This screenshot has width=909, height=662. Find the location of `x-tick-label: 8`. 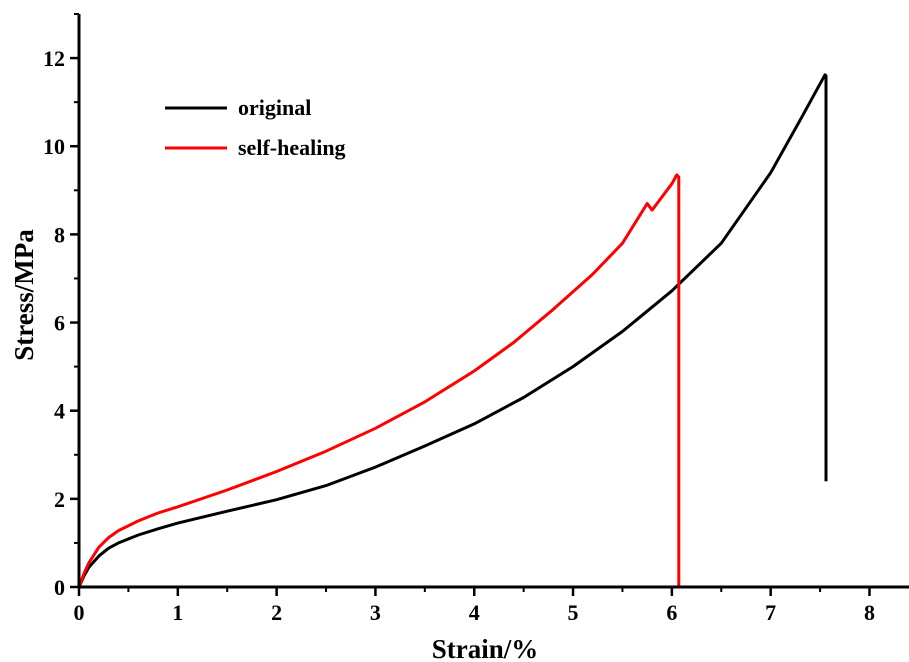

x-tick-label: 8 is located at coordinates (869, 612).